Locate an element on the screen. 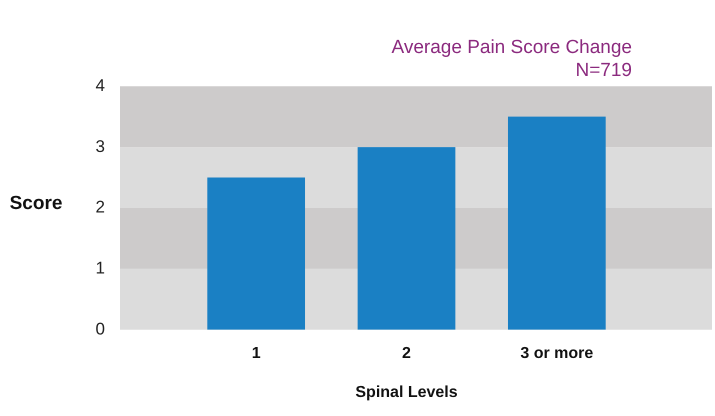 The width and height of the screenshot is (715, 416). y-tick-label: 0 is located at coordinates (100, 328).